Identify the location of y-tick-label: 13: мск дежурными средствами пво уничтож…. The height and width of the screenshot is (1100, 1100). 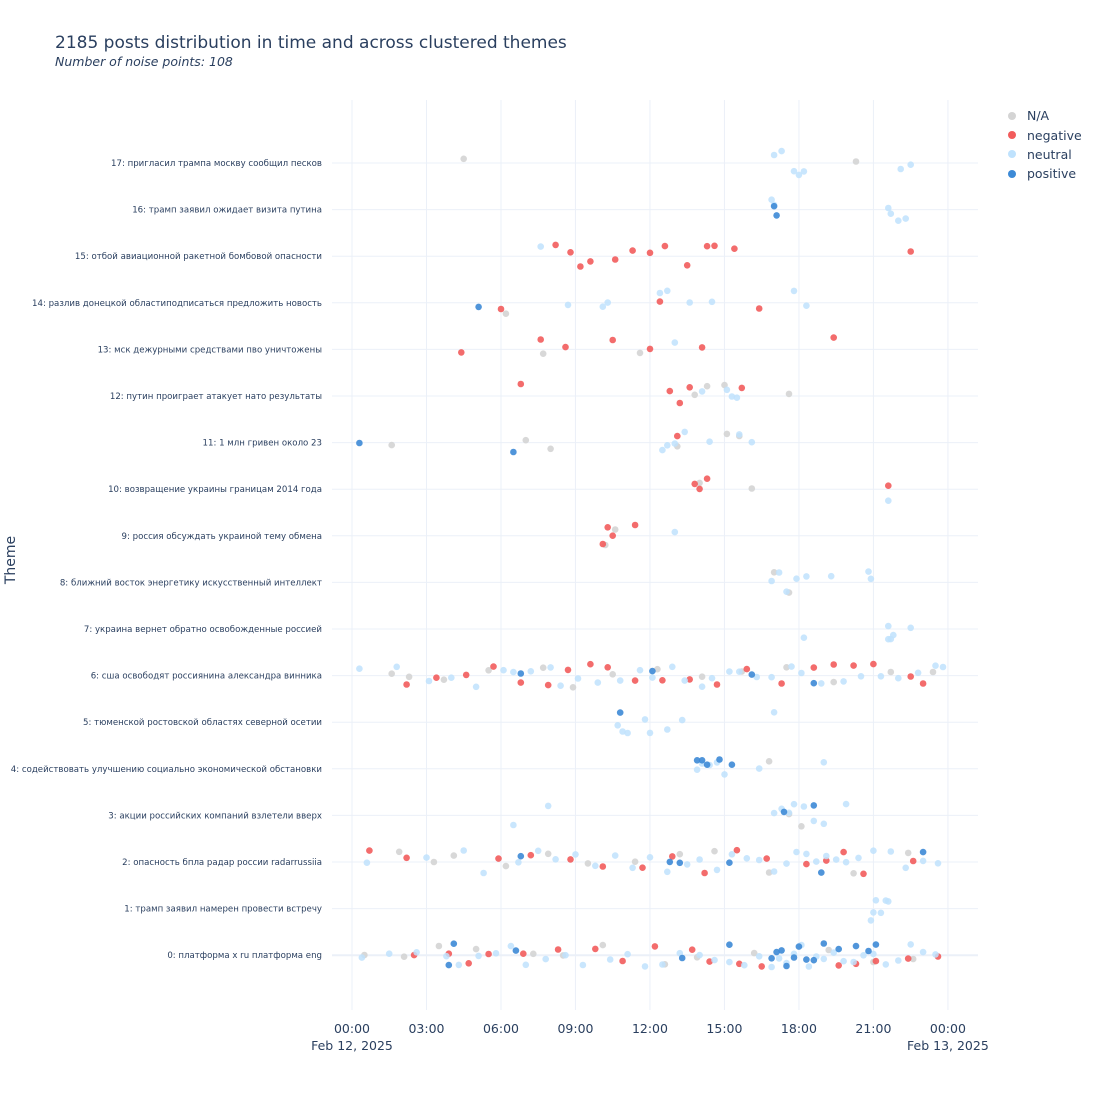
(210, 350).